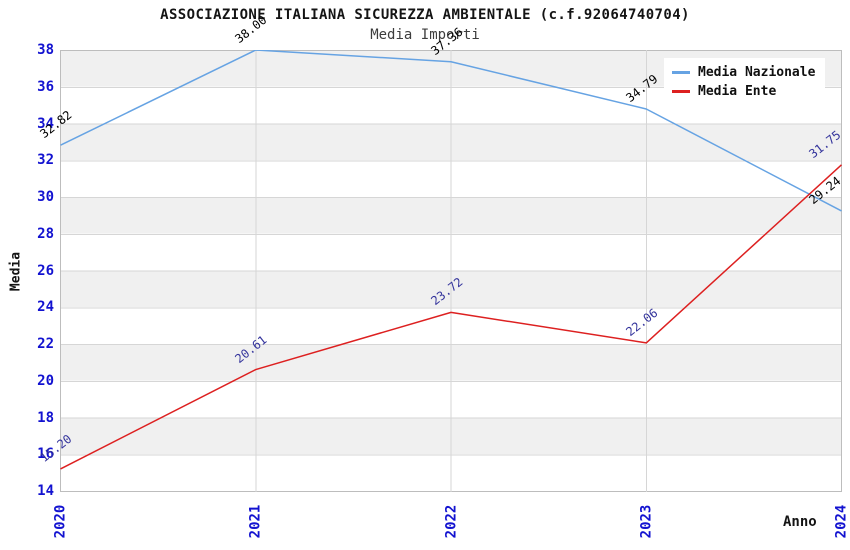 The width and height of the screenshot is (850, 550). Describe the element at coordinates (45, 86) in the screenshot. I see `y-tick-label: 36` at that location.